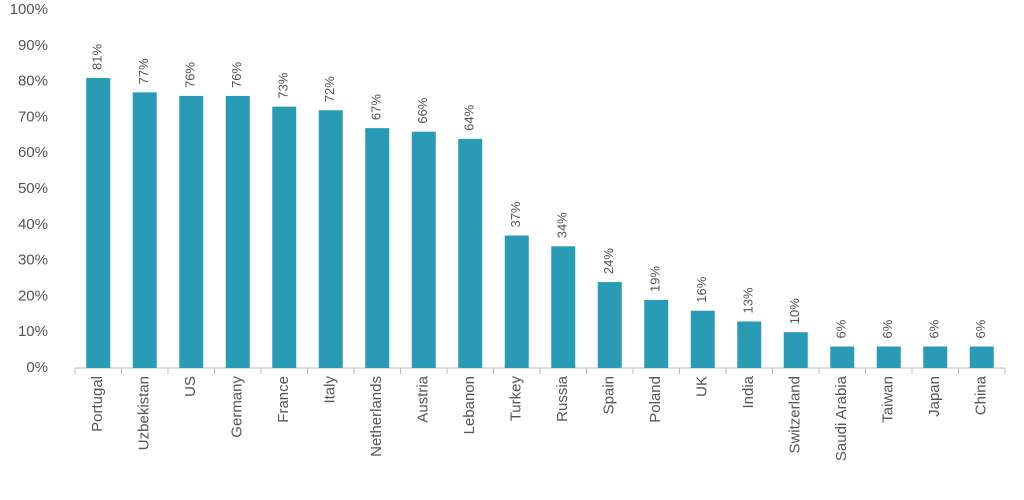 The height and width of the screenshot is (500, 1024). Describe the element at coordinates (283, 85) in the screenshot. I see `value-label: 73%` at that location.